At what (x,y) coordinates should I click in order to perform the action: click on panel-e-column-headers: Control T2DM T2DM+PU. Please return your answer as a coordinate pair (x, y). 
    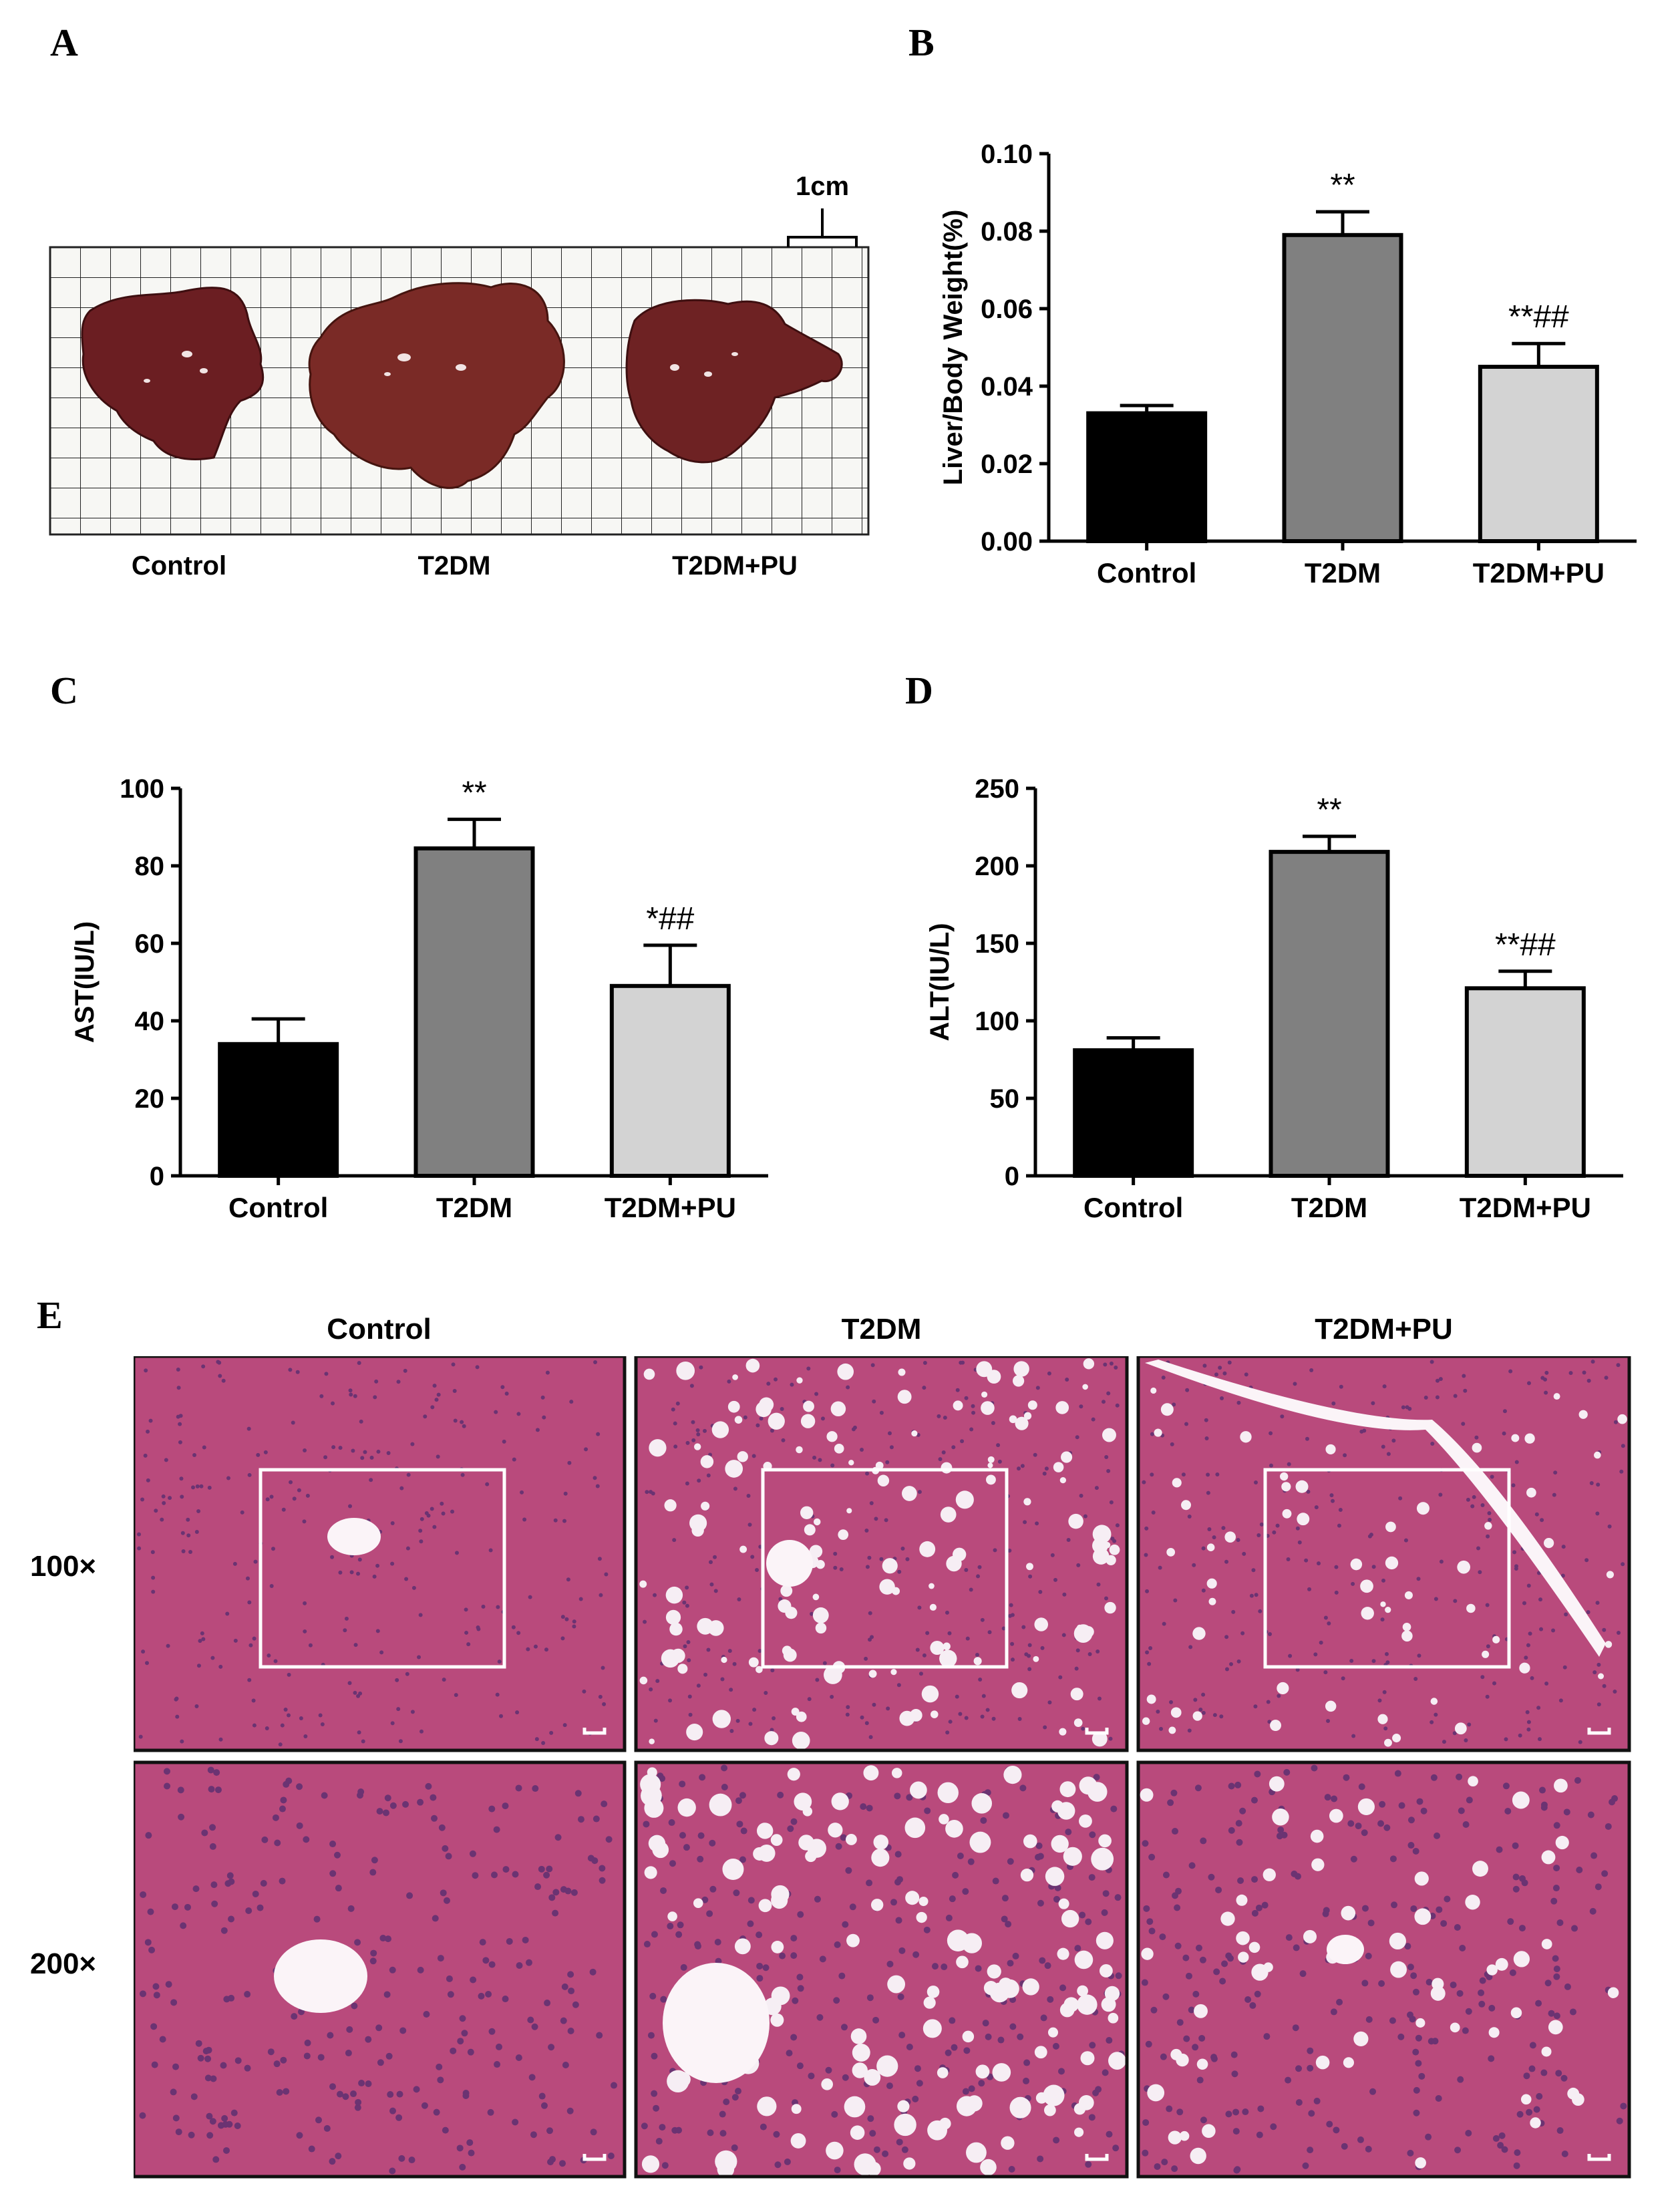
    Looking at the image, I should click on (885, 1333).